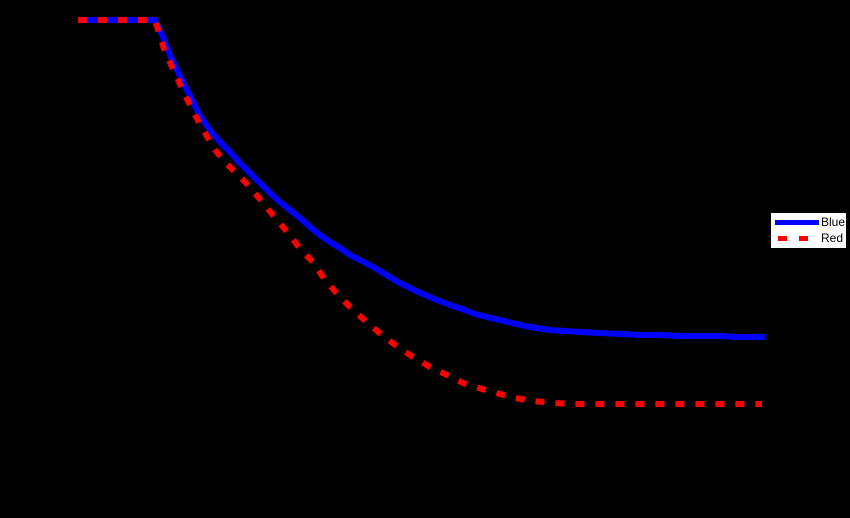 Image resolution: width=850 pixels, height=518 pixels. What do you see at coordinates (797, 238) in the screenshot?
I see `legend-red-line-sample` at bounding box center [797, 238].